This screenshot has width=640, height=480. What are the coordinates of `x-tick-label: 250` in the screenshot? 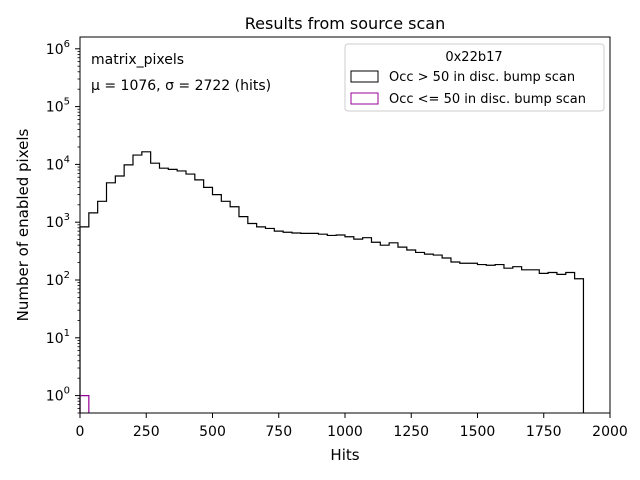 It's located at (146, 432).